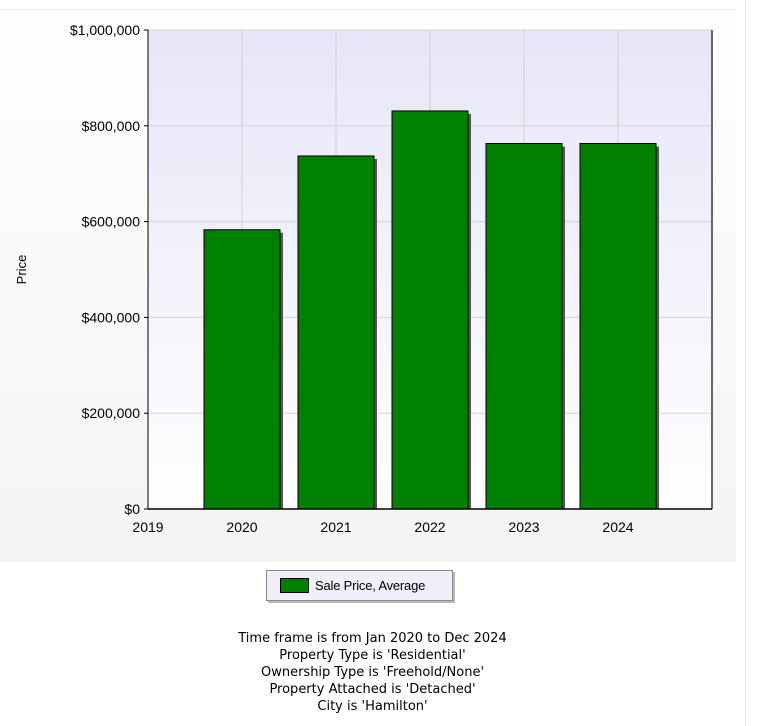 The height and width of the screenshot is (726, 780). Describe the element at coordinates (524, 326) in the screenshot. I see `bar-2023` at that location.